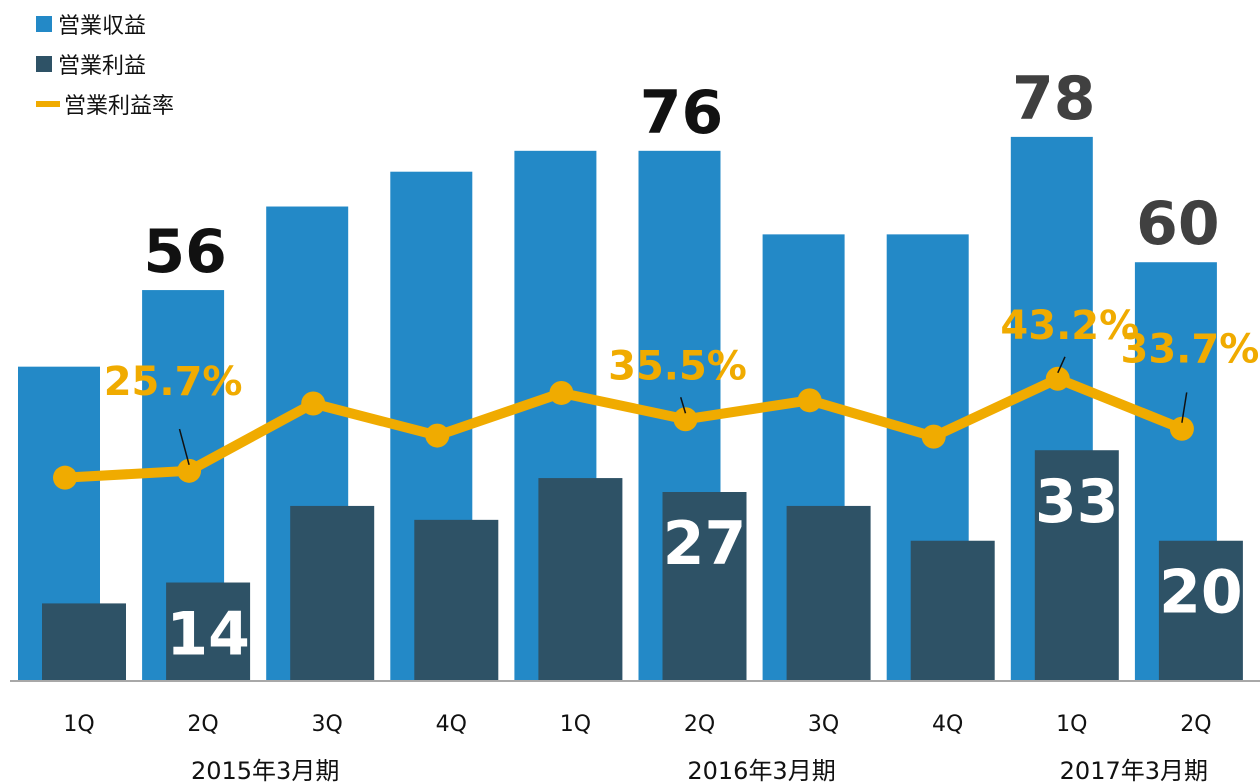 The image size is (1260, 782). I want to click on margin-value-label: 25.7%, so click(173, 382).